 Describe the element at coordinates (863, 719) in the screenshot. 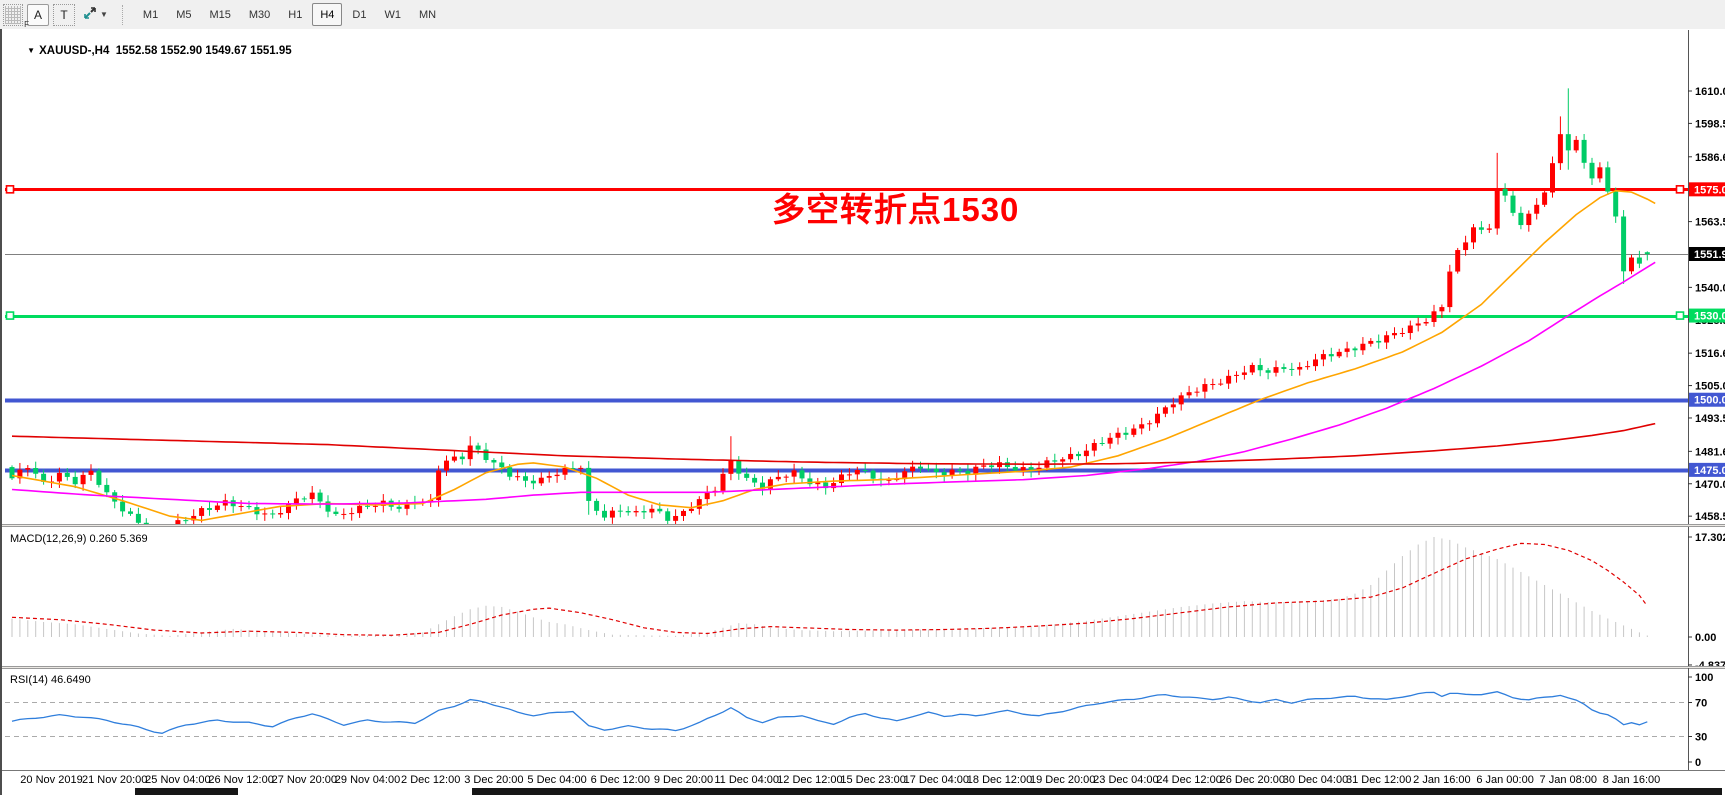

I see `rsi-panel-canvas: 100 70 30 0` at that location.